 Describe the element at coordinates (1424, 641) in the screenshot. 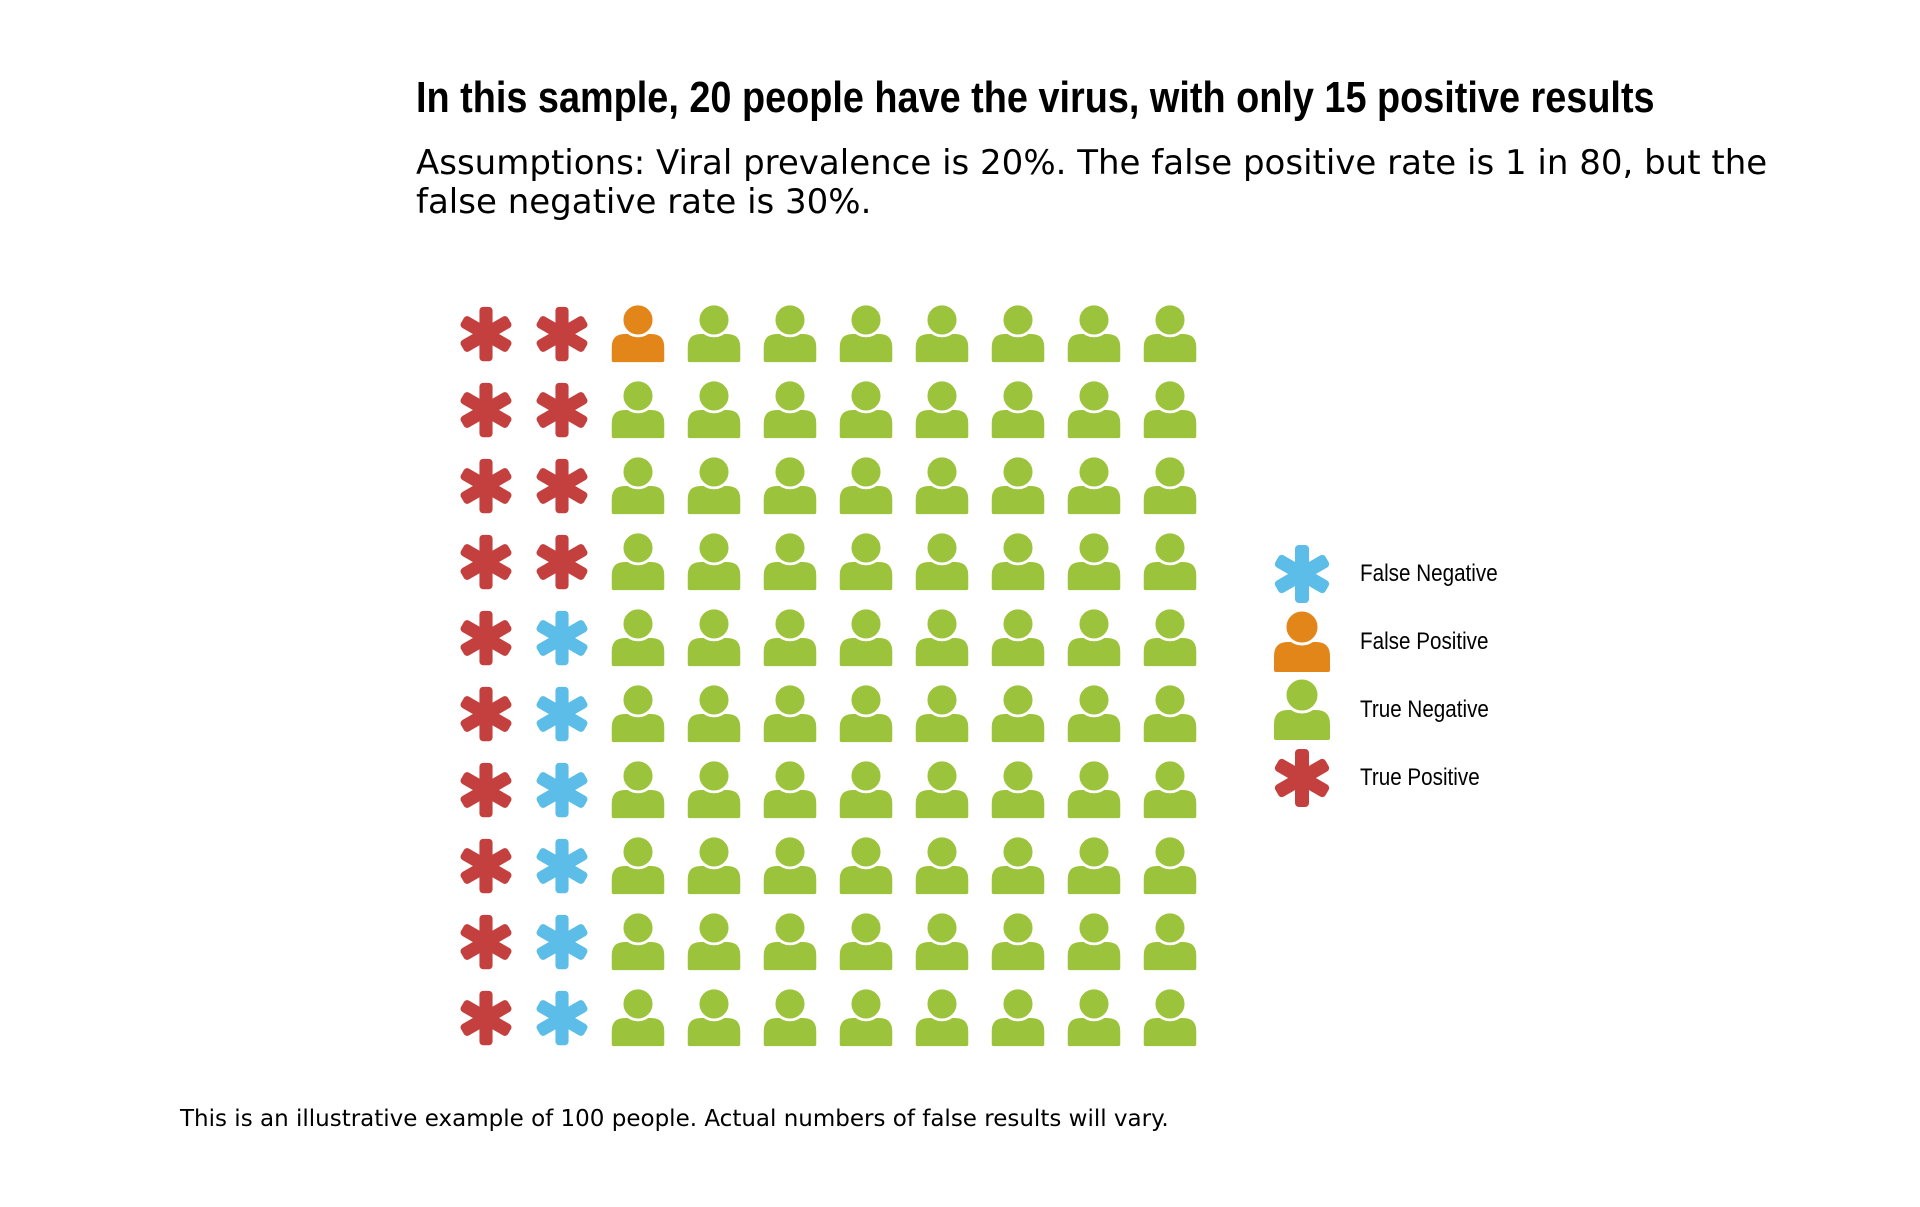

I see `legend-label: False Positive` at that location.